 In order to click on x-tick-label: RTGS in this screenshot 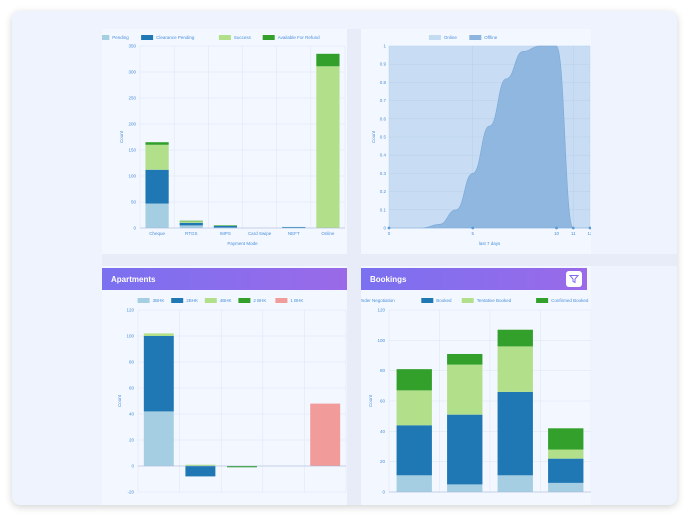, I will do `click(191, 233)`.